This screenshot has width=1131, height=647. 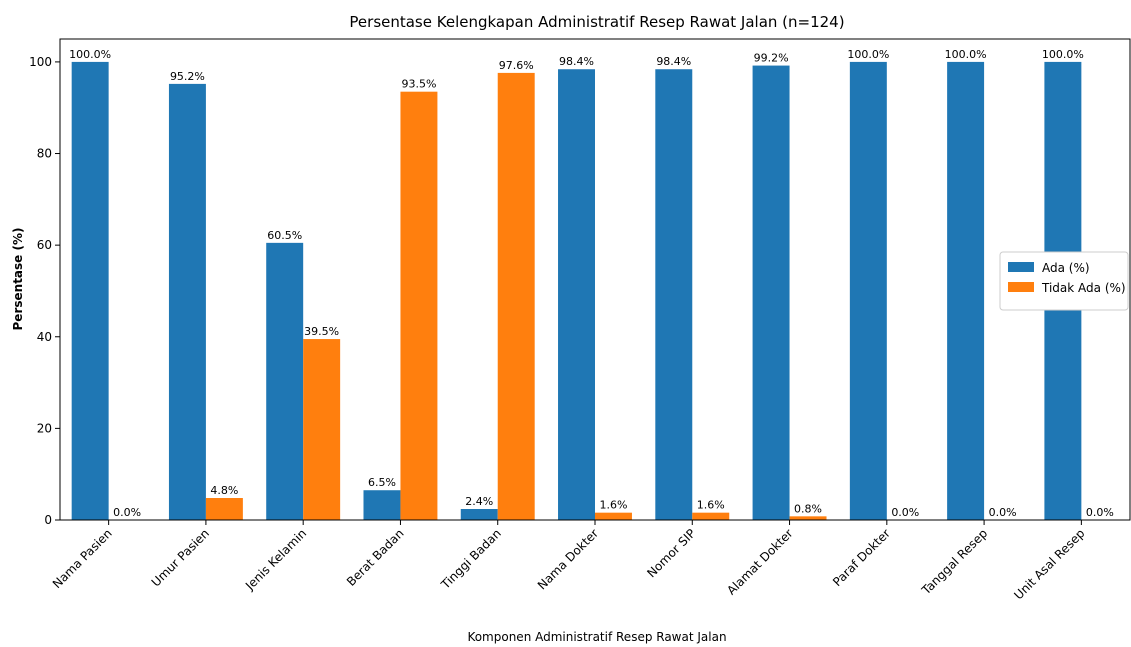 I want to click on x-tick-label: Jenis Kelamin, so click(x=275, y=559).